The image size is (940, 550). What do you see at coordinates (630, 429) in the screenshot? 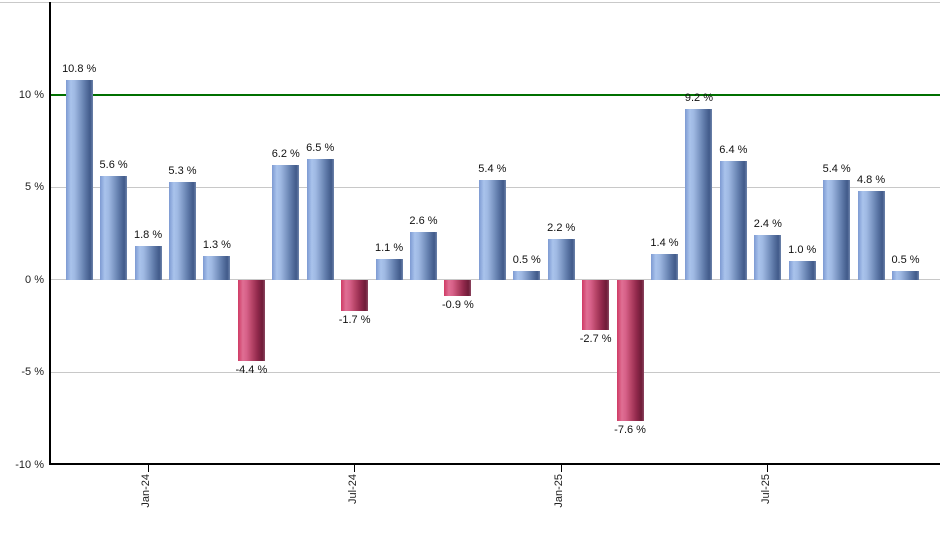
I see `bar-value-label: -7.6 %` at bounding box center [630, 429].